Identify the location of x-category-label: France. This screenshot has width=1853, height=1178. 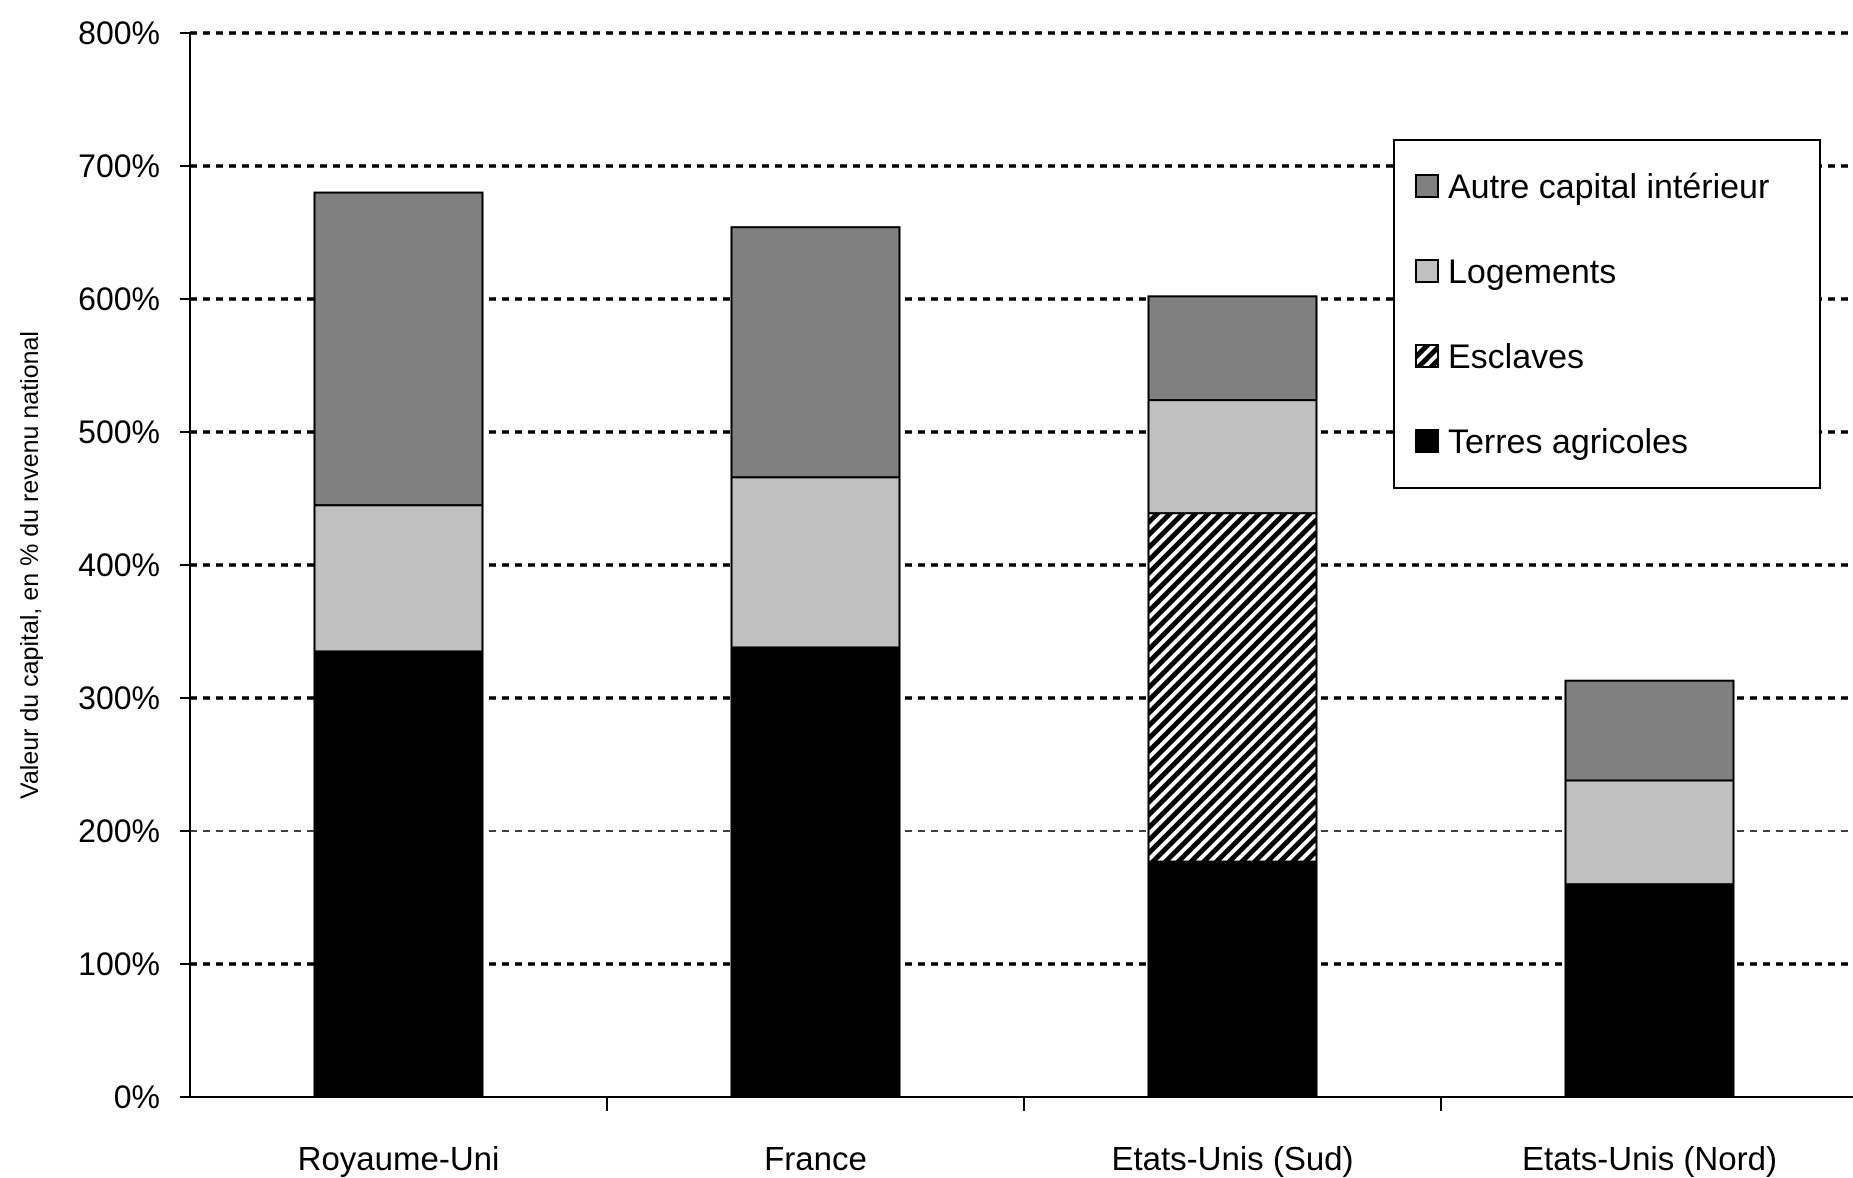
(815, 1158).